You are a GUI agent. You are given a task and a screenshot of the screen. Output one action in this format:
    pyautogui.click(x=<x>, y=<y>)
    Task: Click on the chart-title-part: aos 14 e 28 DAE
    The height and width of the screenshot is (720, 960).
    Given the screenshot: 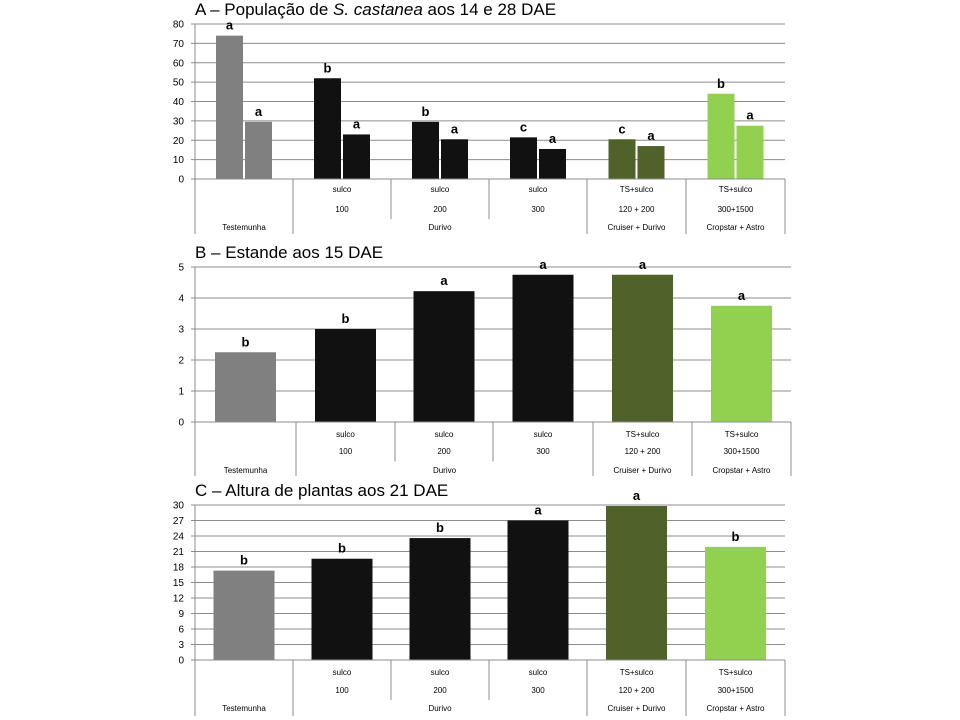 What is the action you would take?
    pyautogui.click(x=489, y=9)
    